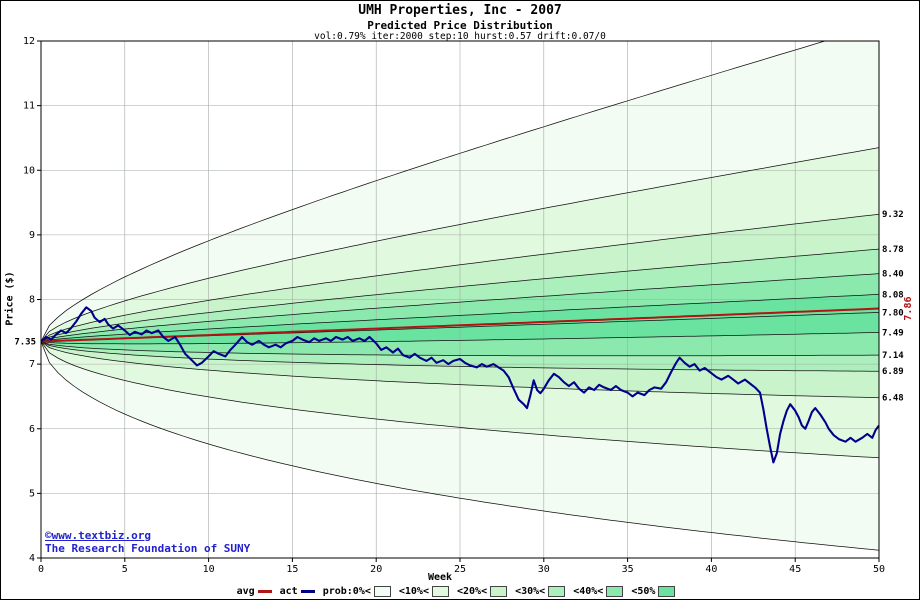 Image resolution: width=920 pixels, height=600 pixels. What do you see at coordinates (32, 429) in the screenshot?
I see `y-tick-label: 6` at bounding box center [32, 429].